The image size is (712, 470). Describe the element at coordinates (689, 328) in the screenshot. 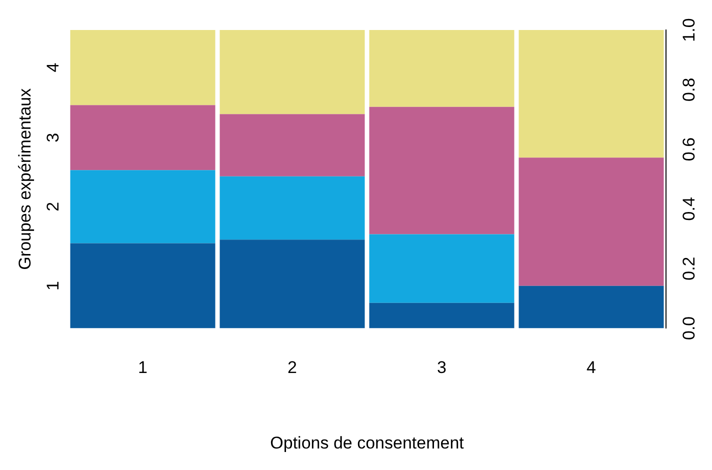

I see `y-tick-label: 0.0` at that location.